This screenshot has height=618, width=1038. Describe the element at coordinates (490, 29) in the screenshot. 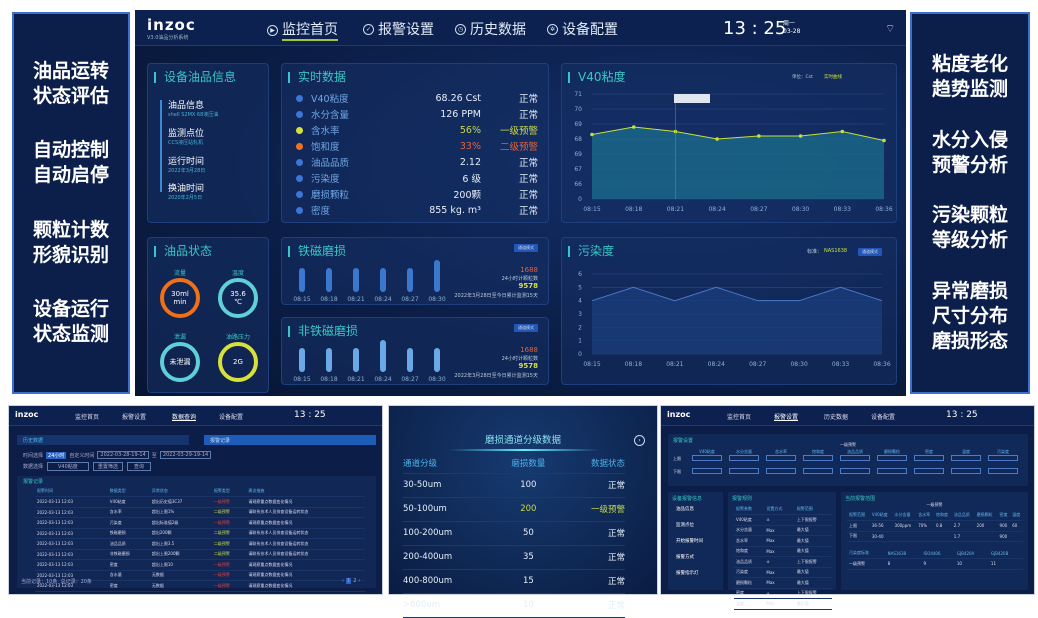

I see `nav-history-data: ◷ 历史数据` at that location.